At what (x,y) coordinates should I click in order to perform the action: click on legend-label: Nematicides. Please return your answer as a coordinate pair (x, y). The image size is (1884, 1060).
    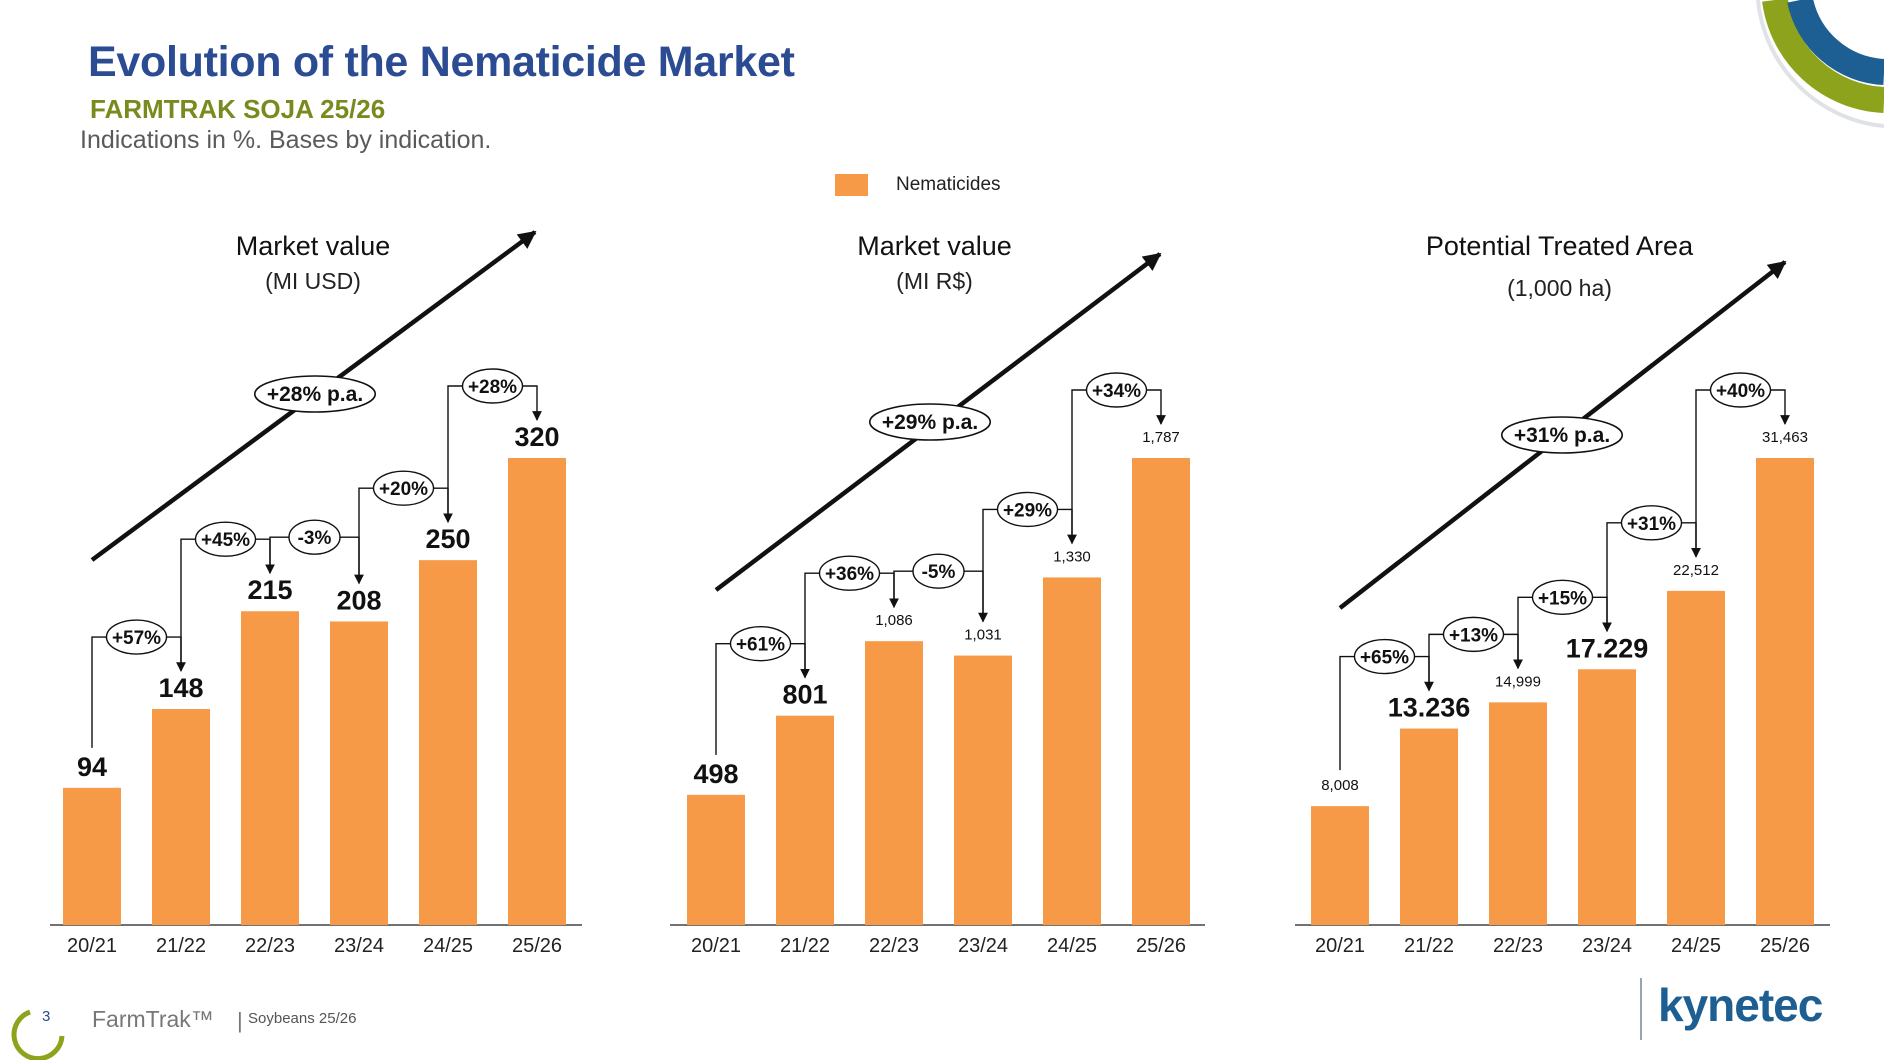
    Looking at the image, I should click on (948, 184).